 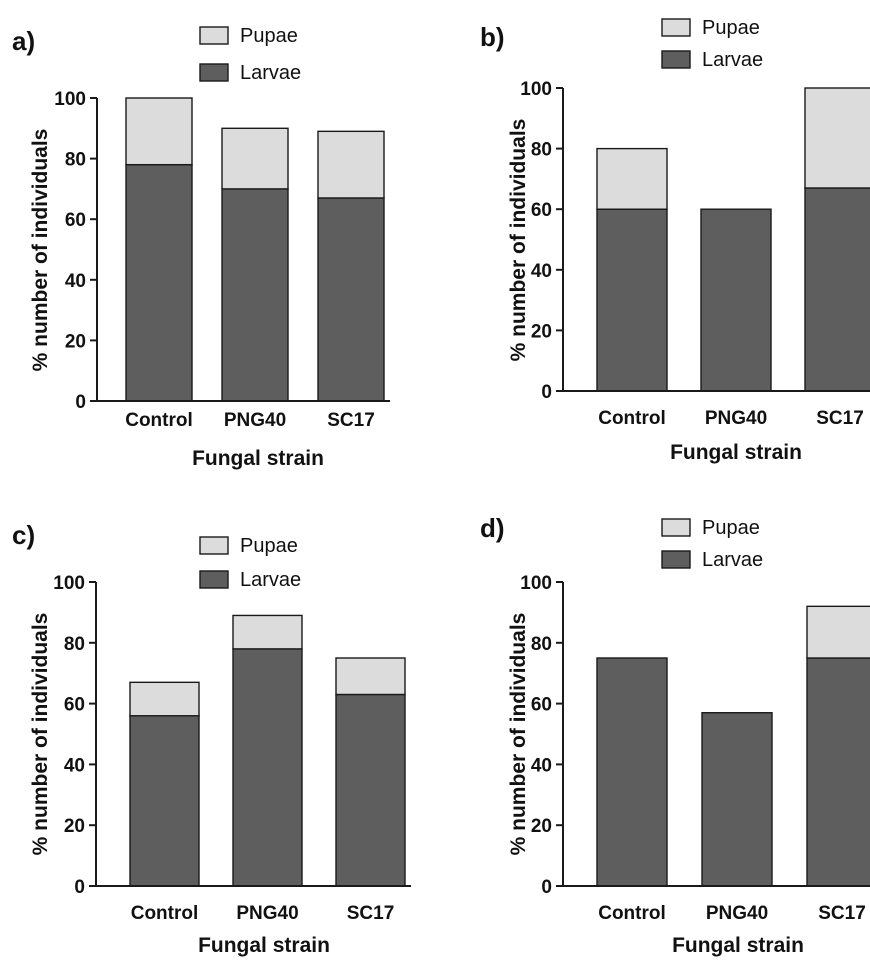 What do you see at coordinates (492, 37) in the screenshot?
I see `panel-label: b)` at bounding box center [492, 37].